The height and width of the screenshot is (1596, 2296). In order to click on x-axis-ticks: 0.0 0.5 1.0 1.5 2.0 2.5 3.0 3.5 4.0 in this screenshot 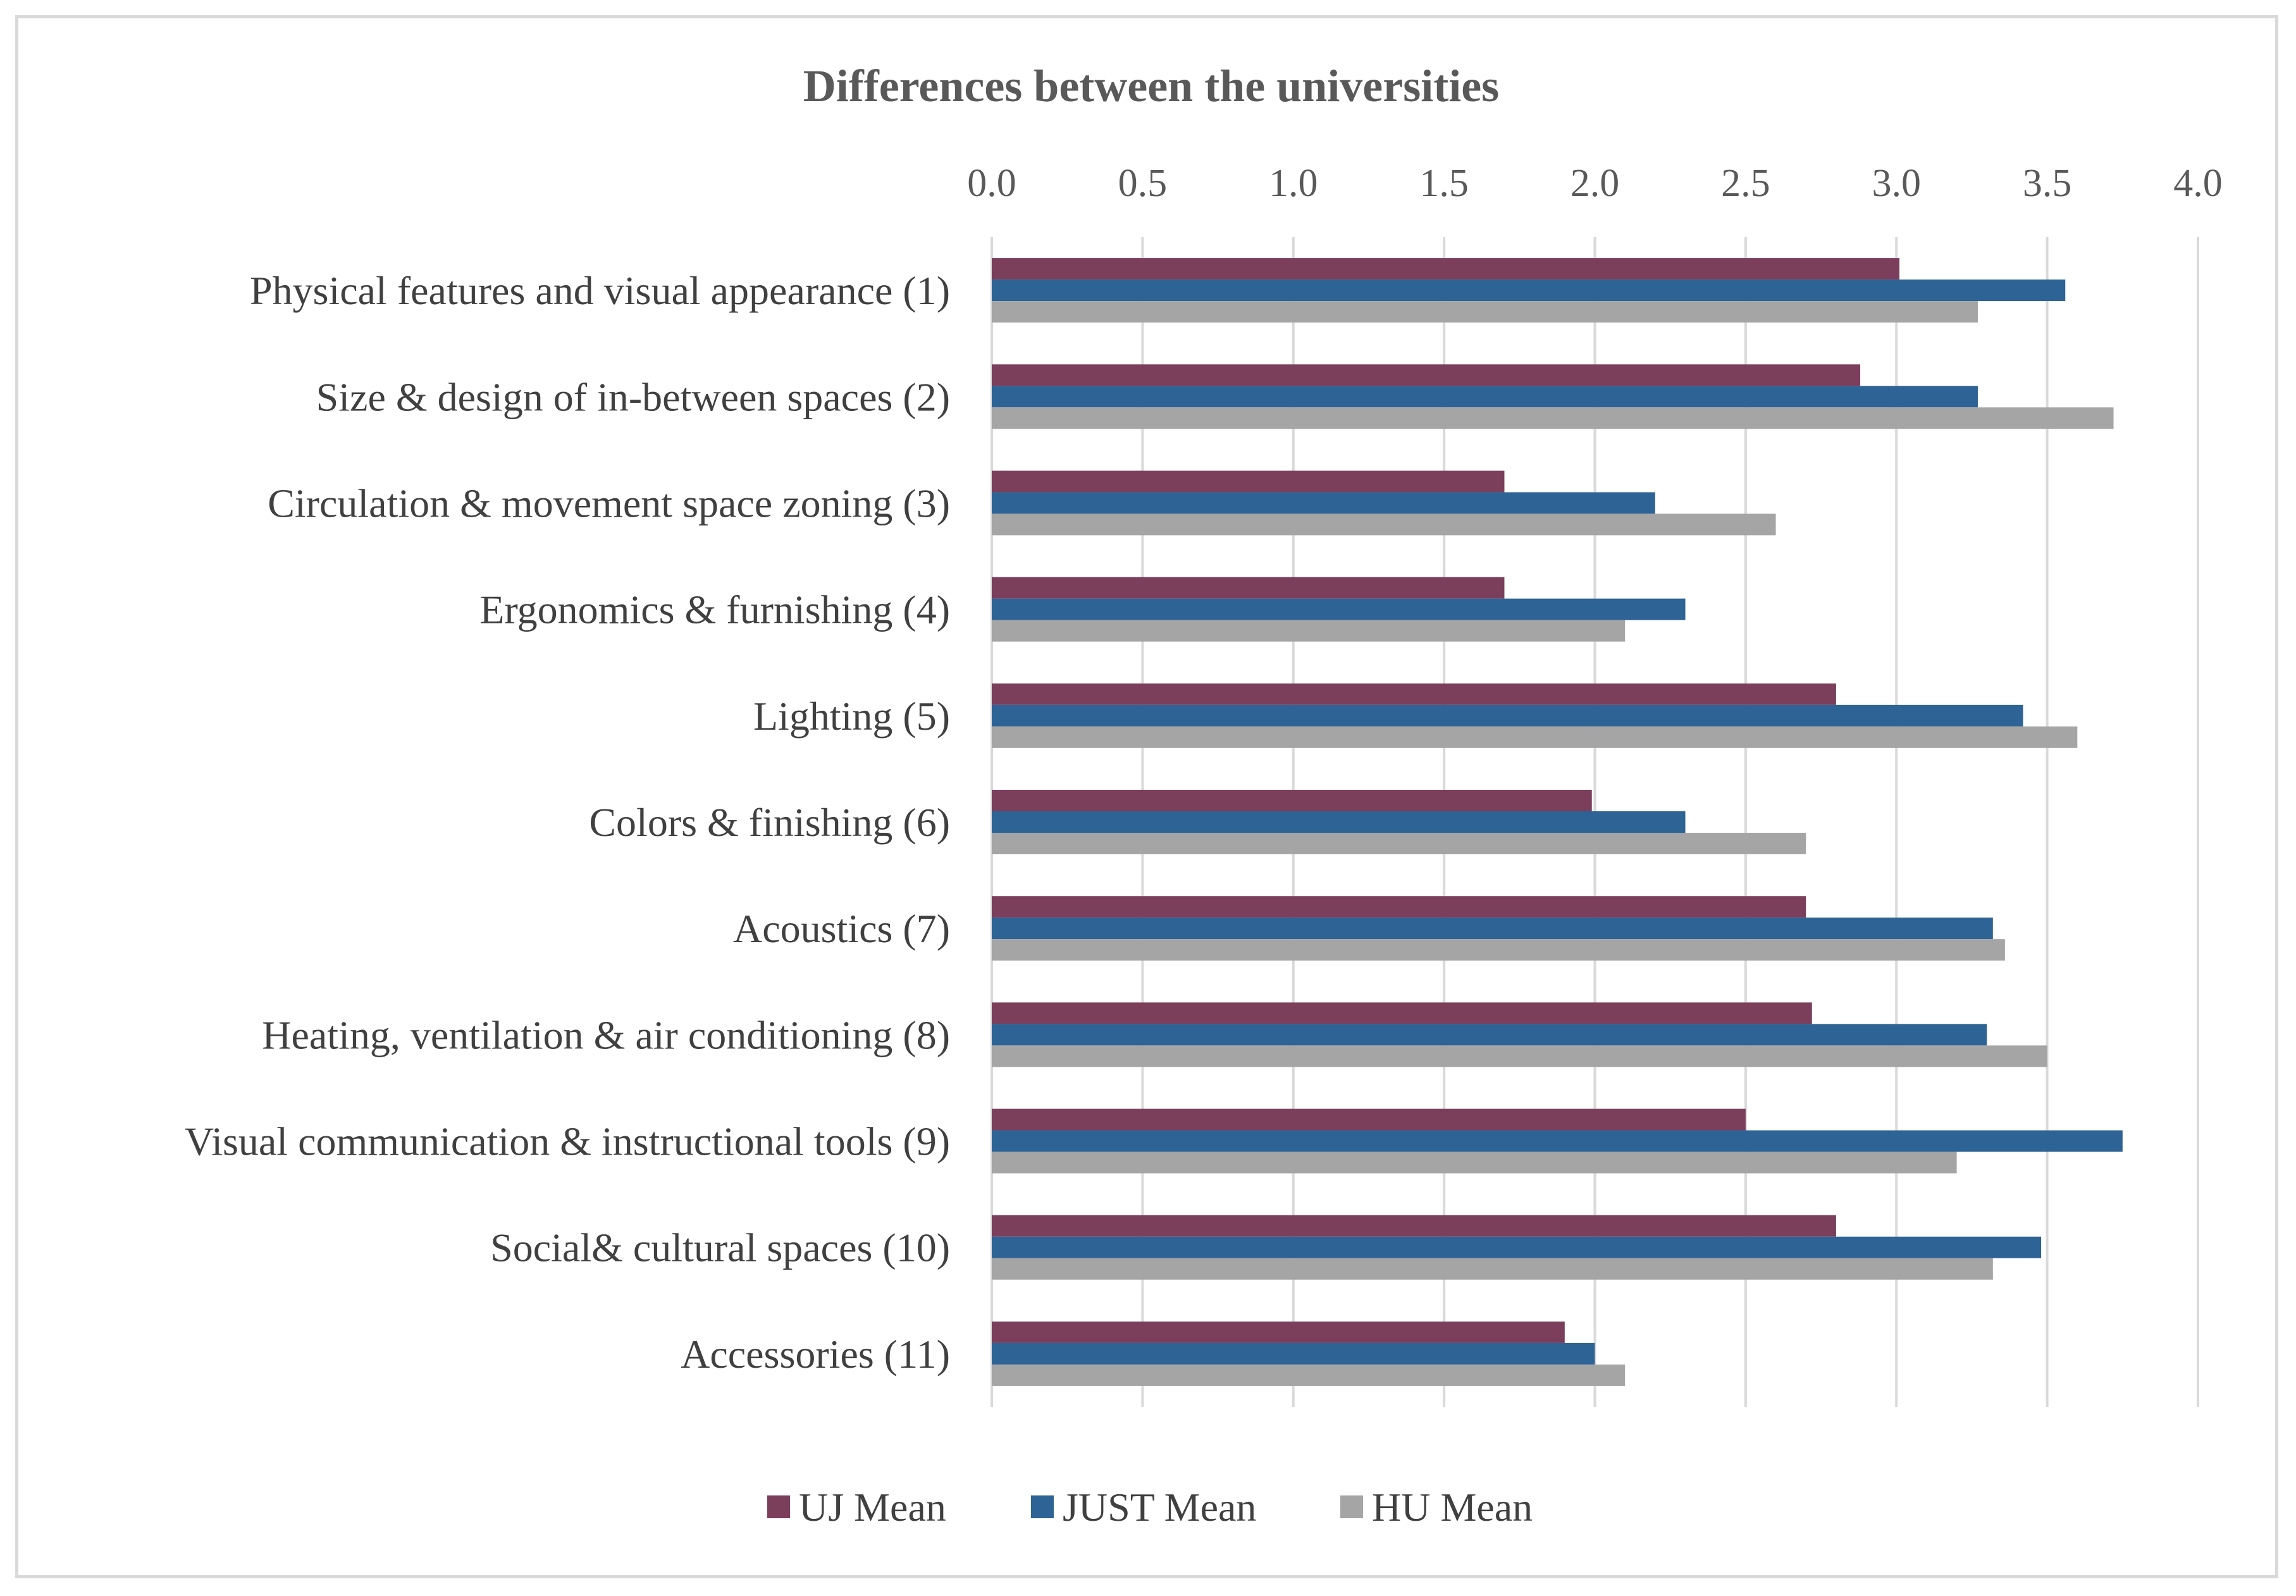, I will do `click(1595, 183)`.